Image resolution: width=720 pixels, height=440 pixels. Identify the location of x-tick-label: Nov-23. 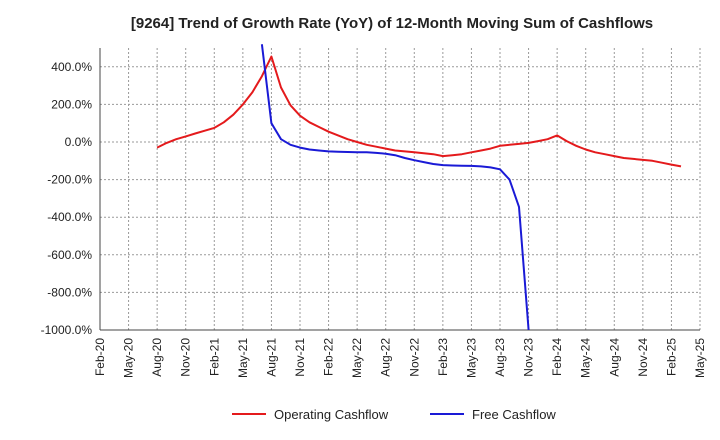
(529, 357).